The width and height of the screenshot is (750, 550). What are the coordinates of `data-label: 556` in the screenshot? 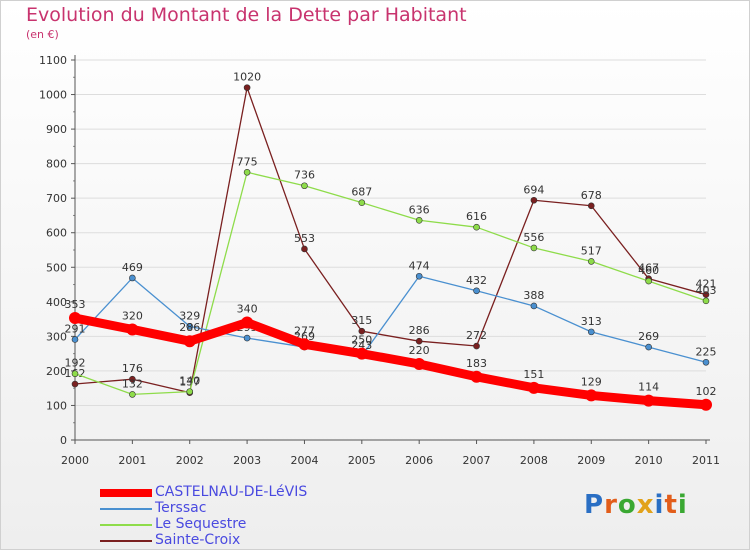 It's located at (533, 237).